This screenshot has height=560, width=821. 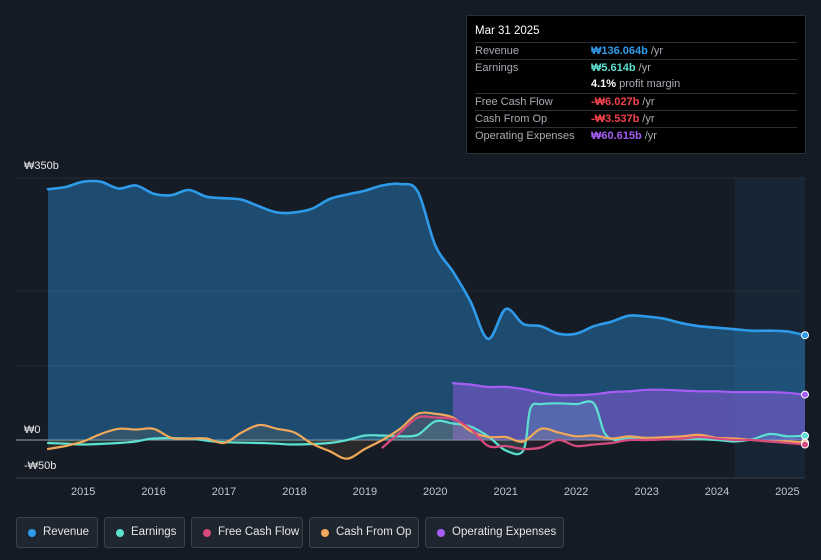 I want to click on tooltip-value: ₩136.064b, so click(x=619, y=51).